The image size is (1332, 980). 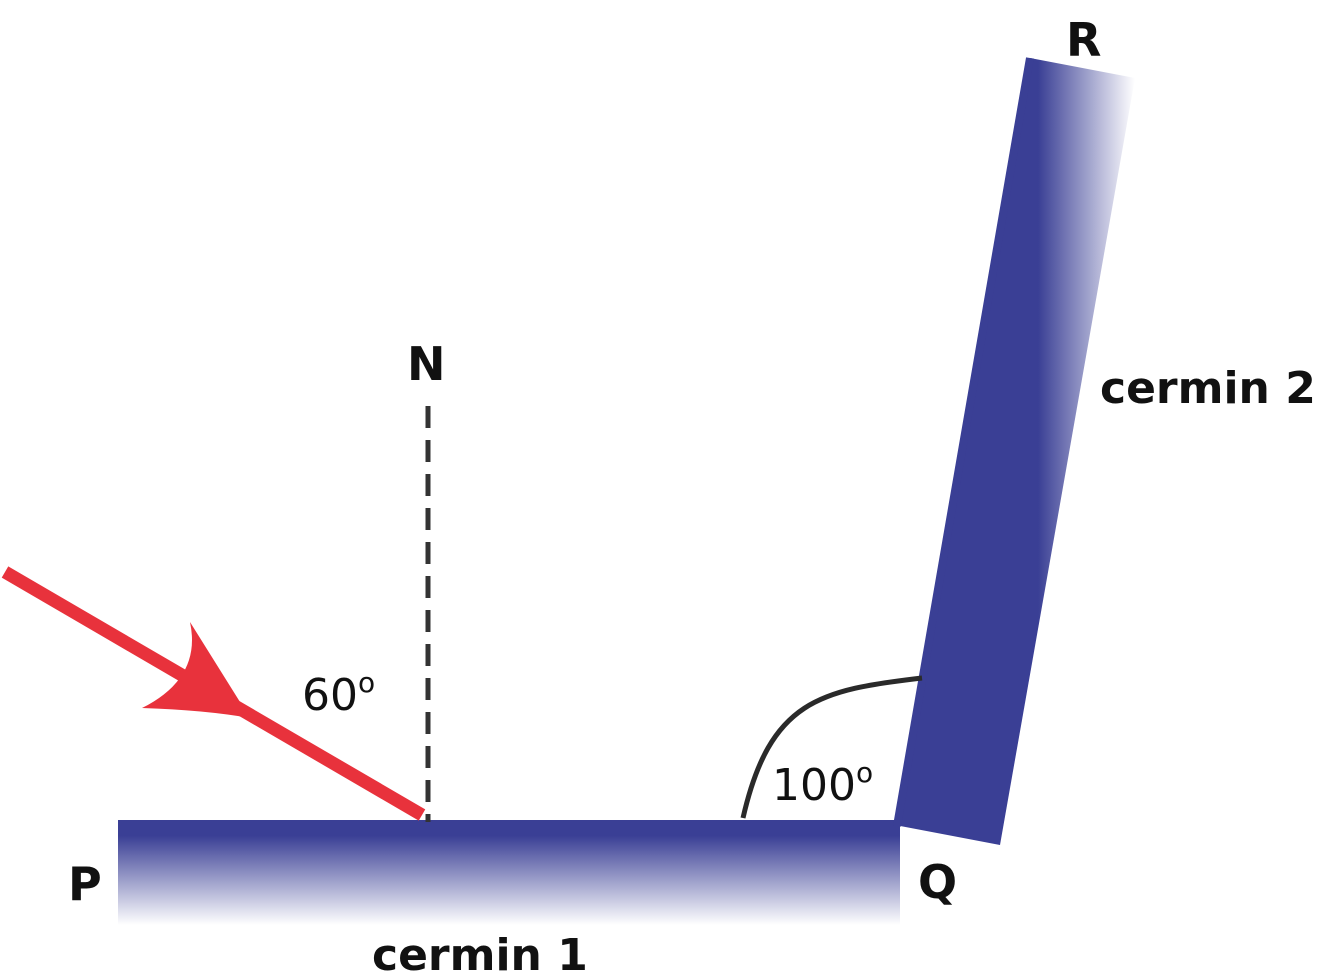 I want to click on mirror-2-edge, so click(x=963, y=442).